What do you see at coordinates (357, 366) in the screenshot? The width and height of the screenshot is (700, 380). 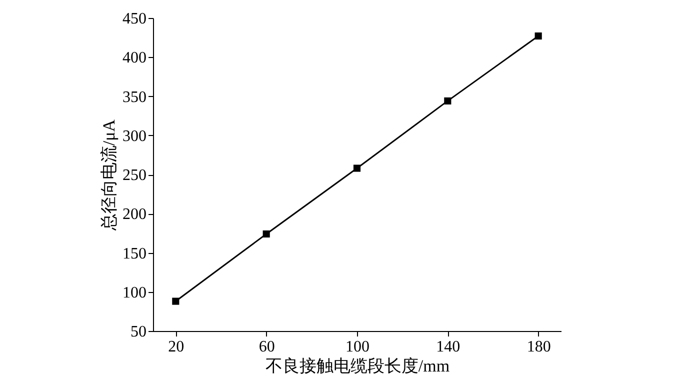 I see `x-axis-title: 不良接触电缆段长度/mm` at bounding box center [357, 366].